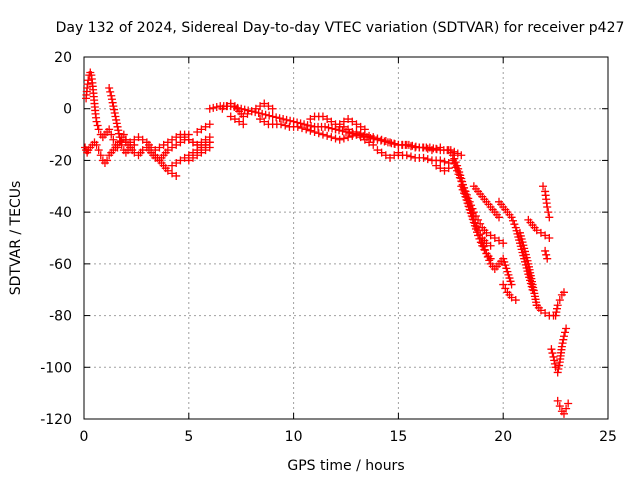  I want to click on series-t9, so click(195, 139).